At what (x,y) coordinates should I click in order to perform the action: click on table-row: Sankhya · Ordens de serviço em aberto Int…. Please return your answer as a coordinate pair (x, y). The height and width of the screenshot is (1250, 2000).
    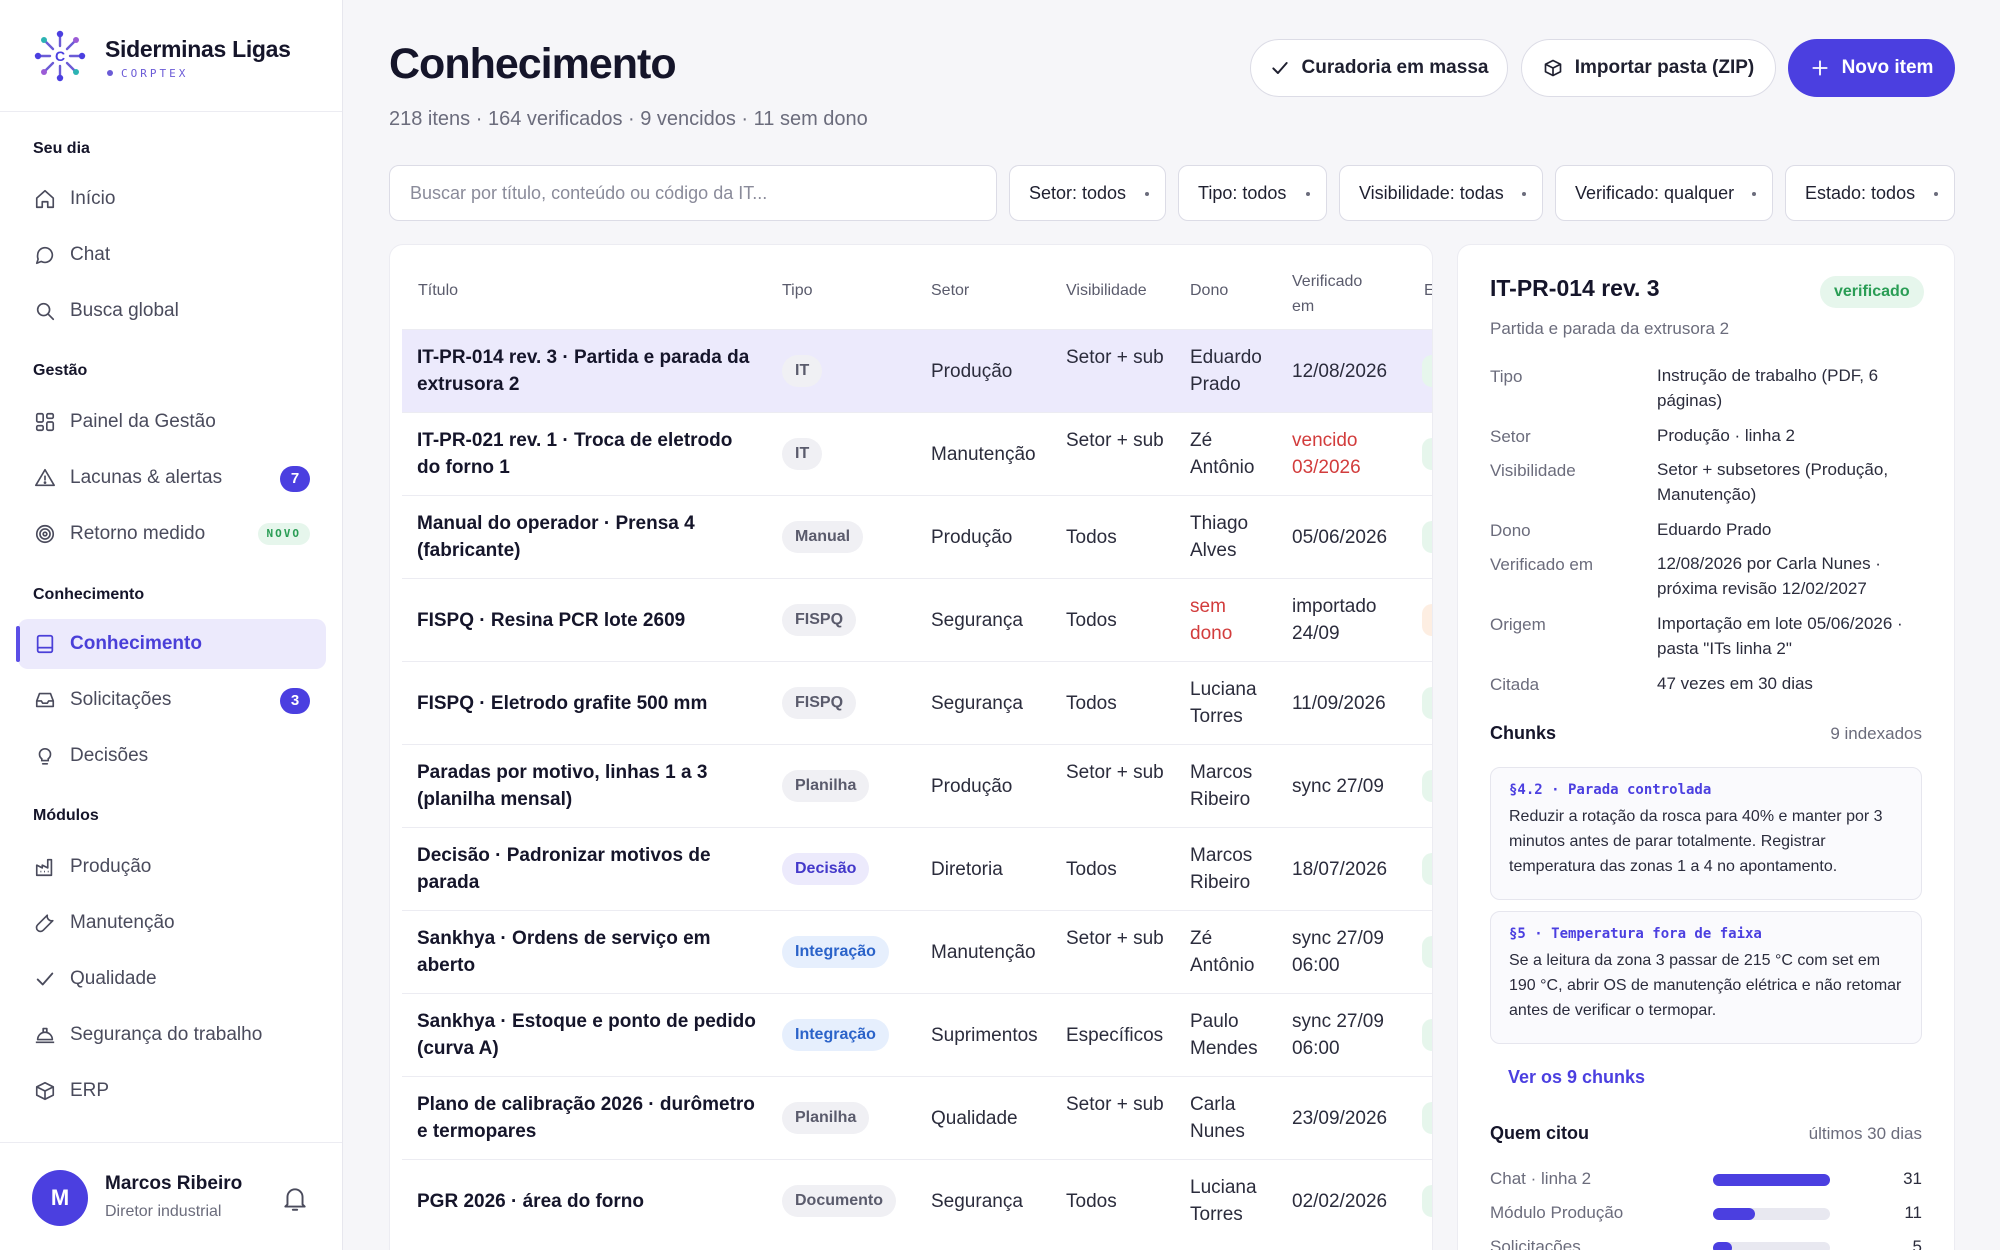
    Looking at the image, I should click on (917, 951).